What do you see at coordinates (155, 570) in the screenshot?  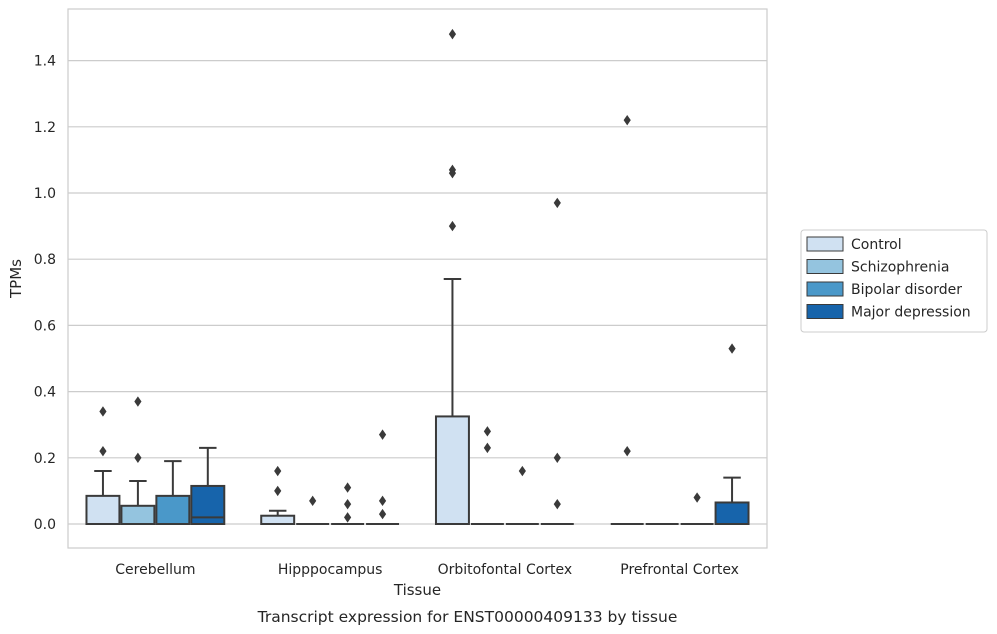 I see `x-tick-label: Cerebellum` at bounding box center [155, 570].